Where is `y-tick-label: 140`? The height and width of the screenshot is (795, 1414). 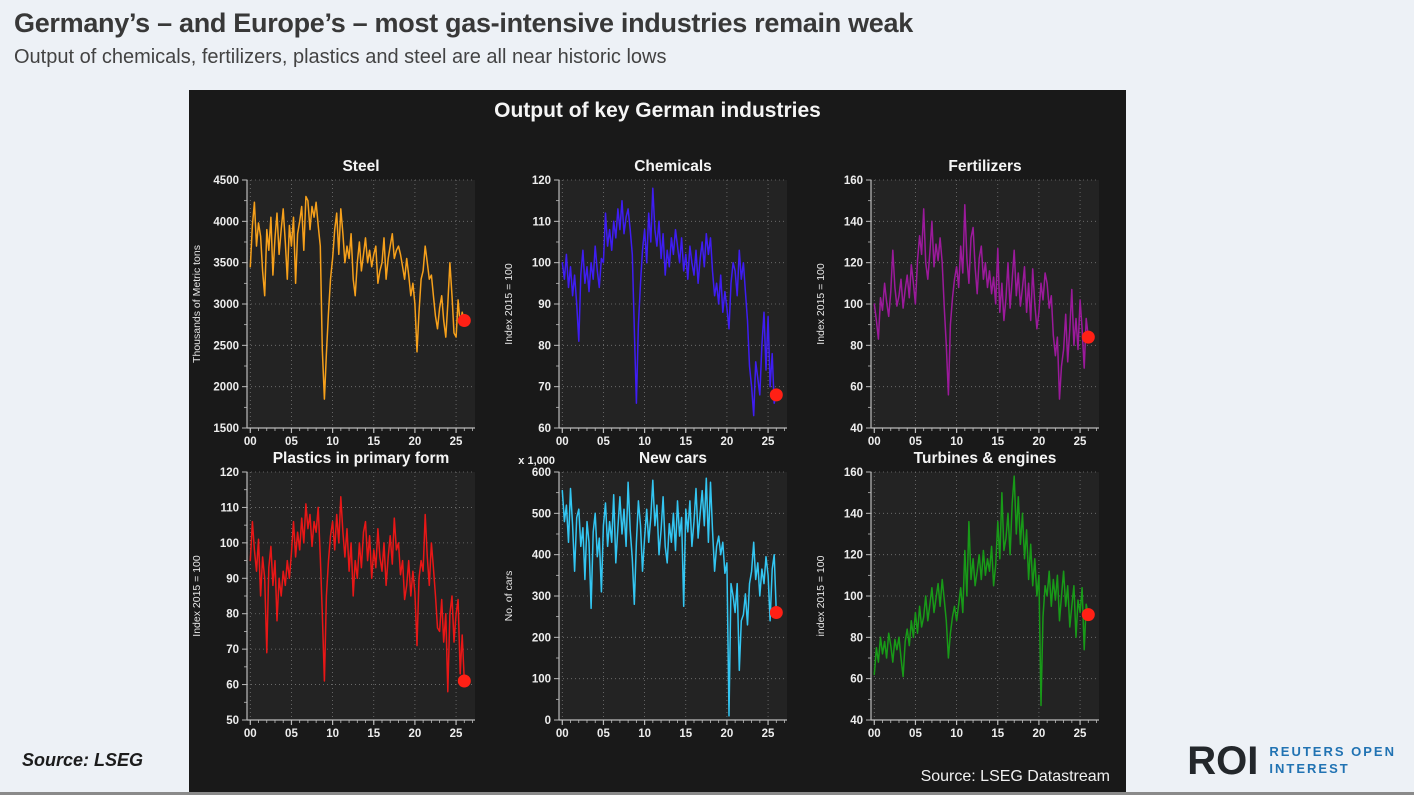 y-tick-label: 140 is located at coordinates (853, 514).